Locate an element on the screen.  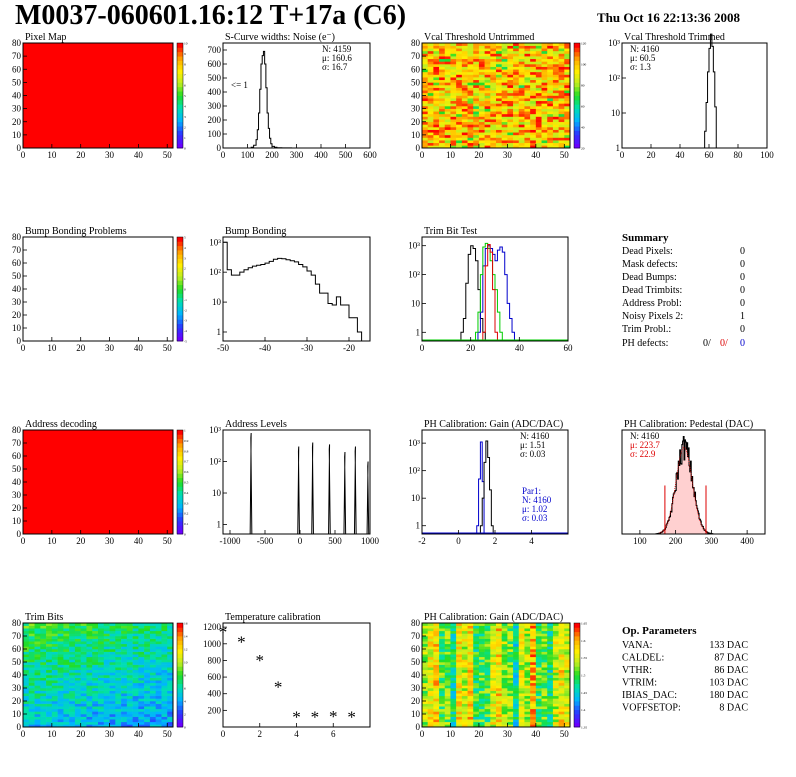
x-tick-label: -500 is located at coordinates (265, 541).